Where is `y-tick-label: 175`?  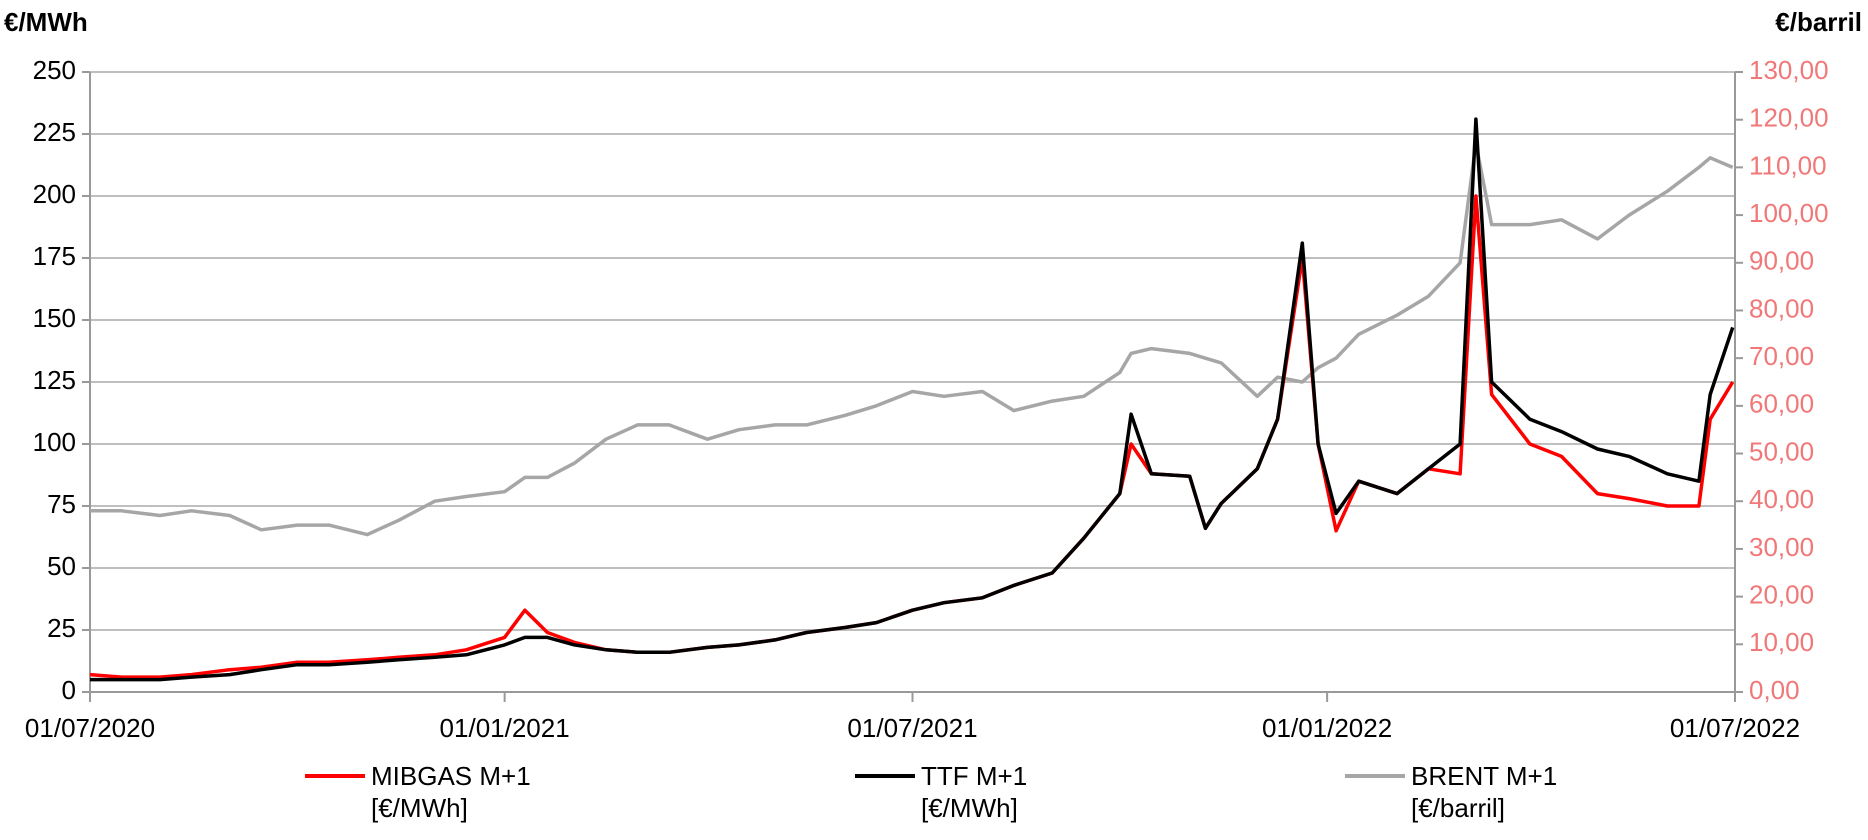
y-tick-label: 175 is located at coordinates (54, 256).